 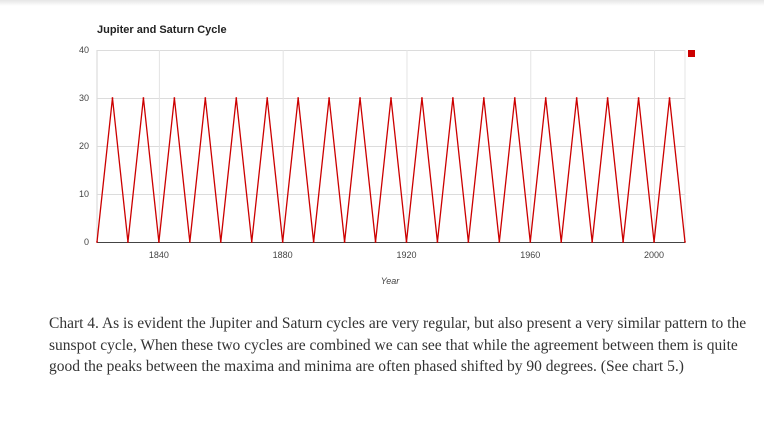 What do you see at coordinates (84, 50) in the screenshot?
I see `y-tick-label: 40` at bounding box center [84, 50].